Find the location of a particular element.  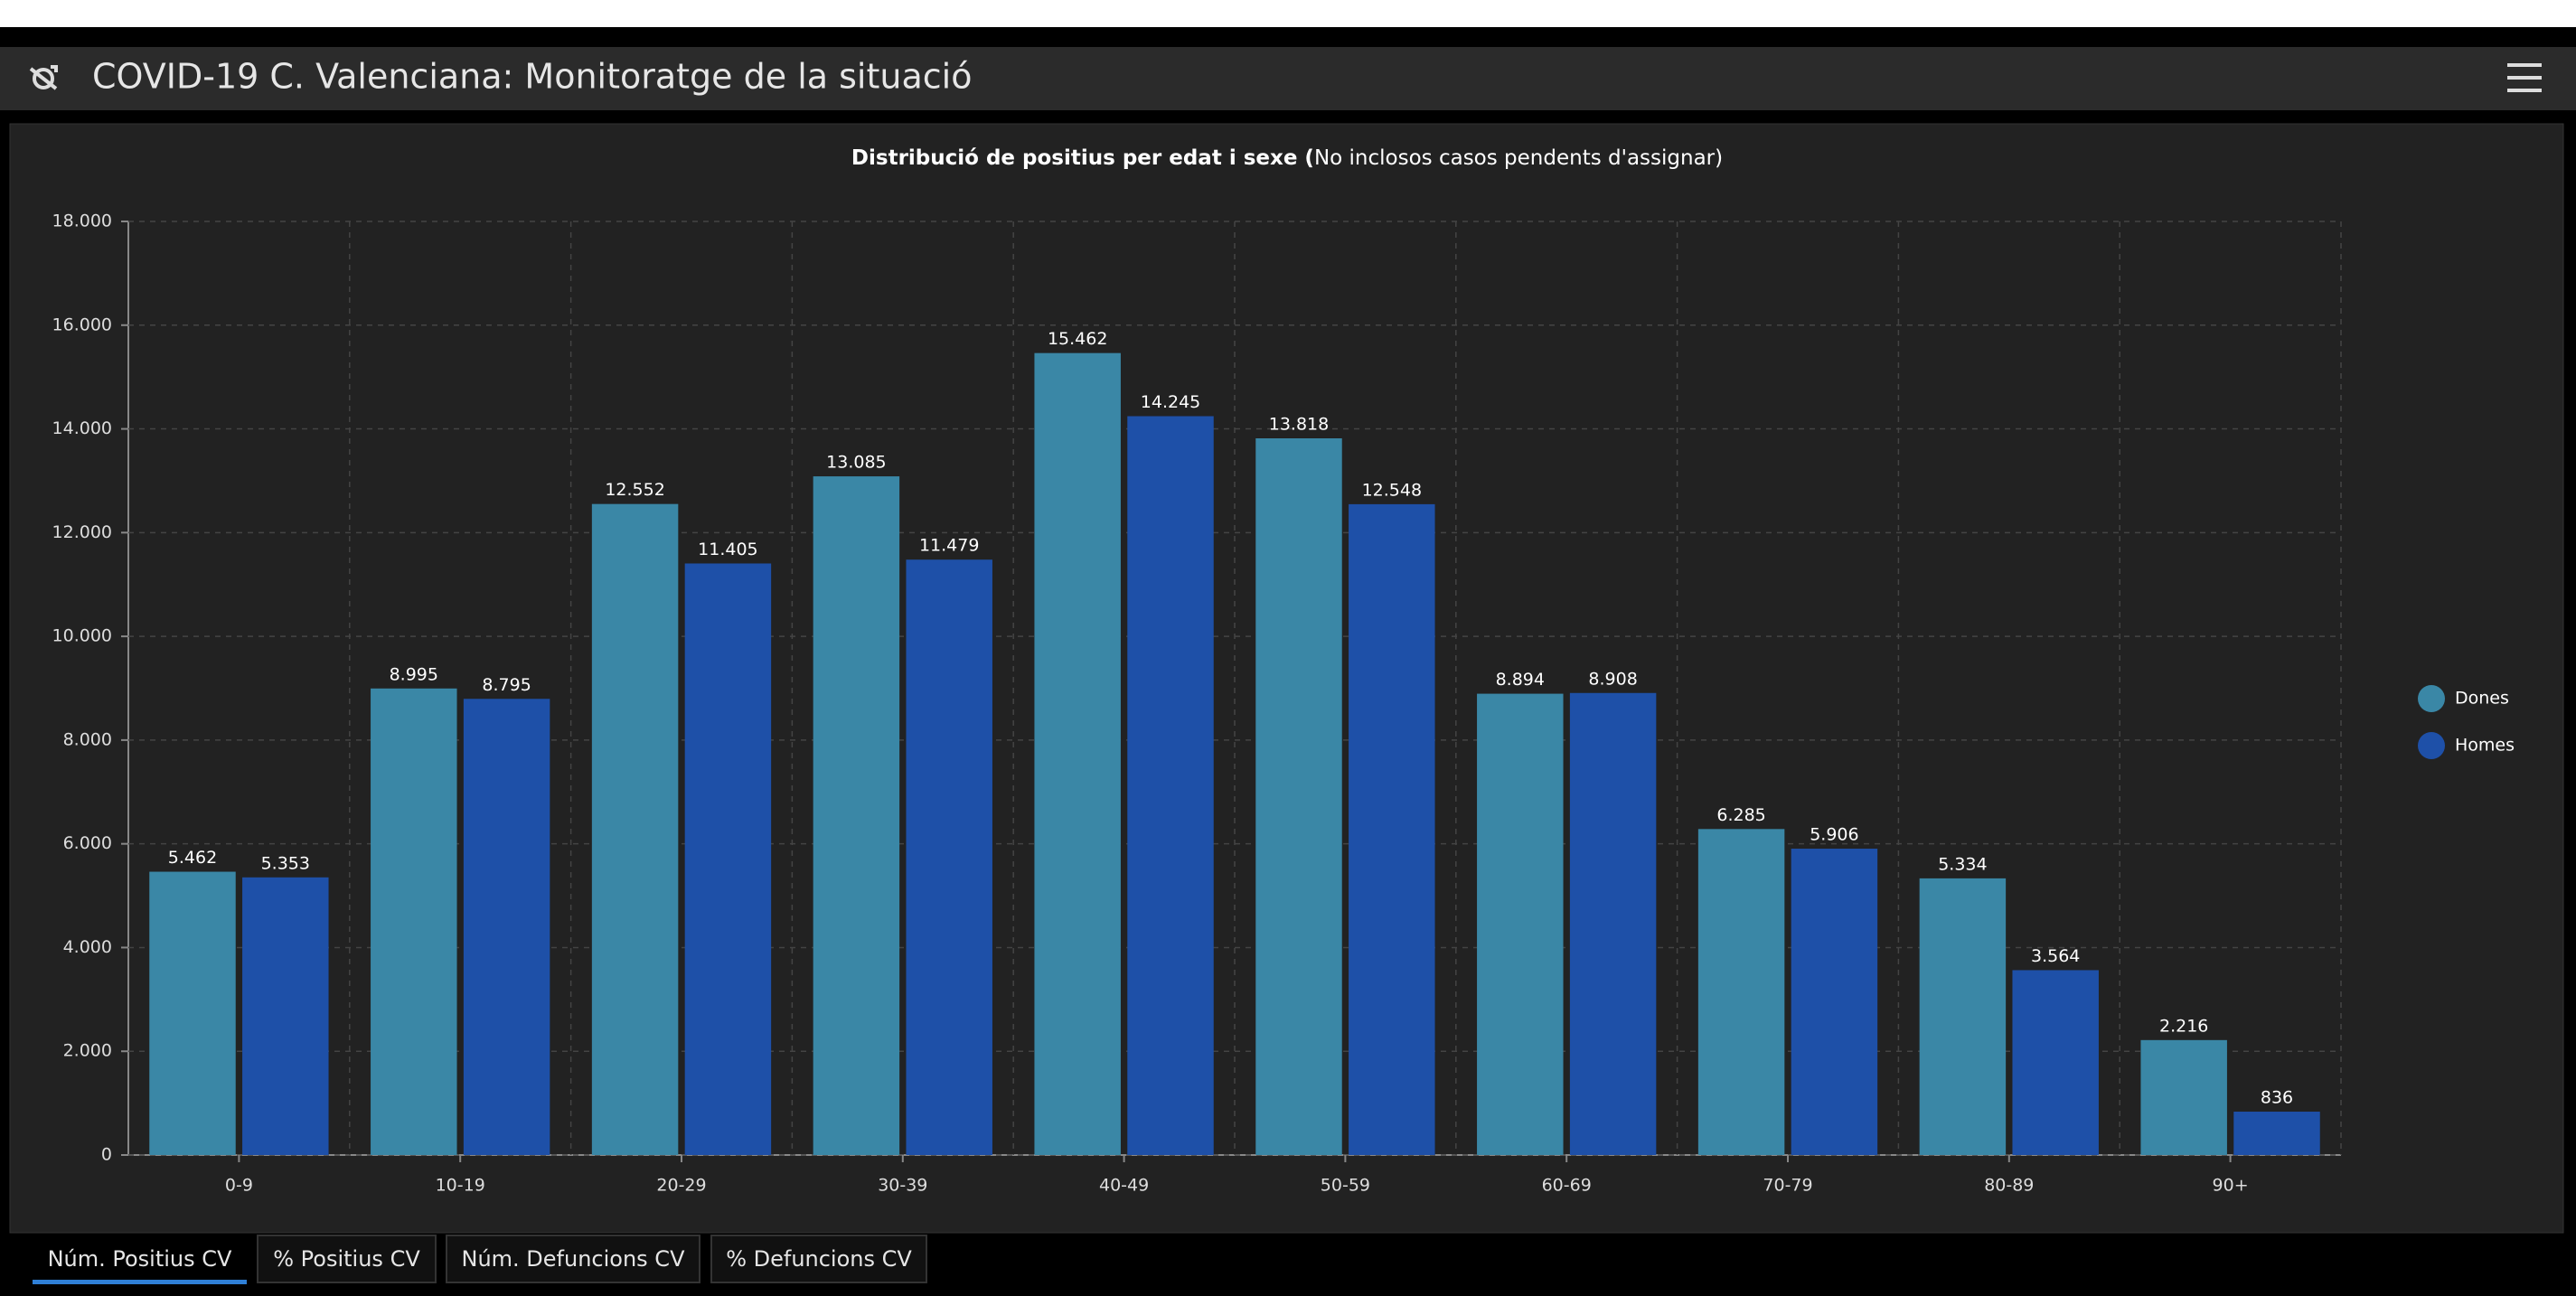

header-bar is located at coordinates (1288, 78).